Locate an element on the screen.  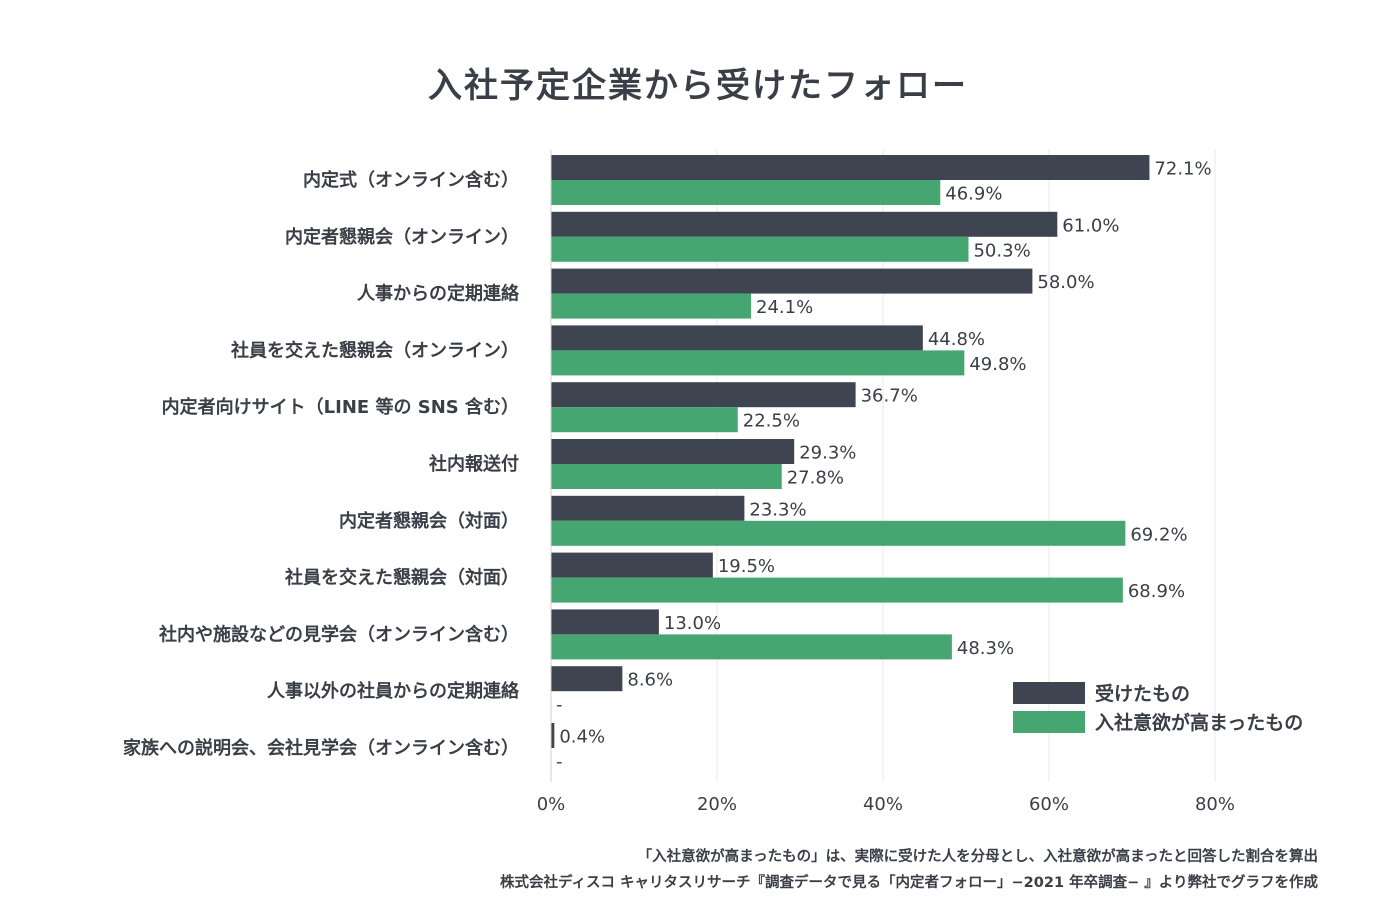
data-label: 68.9% is located at coordinates (1156, 591).